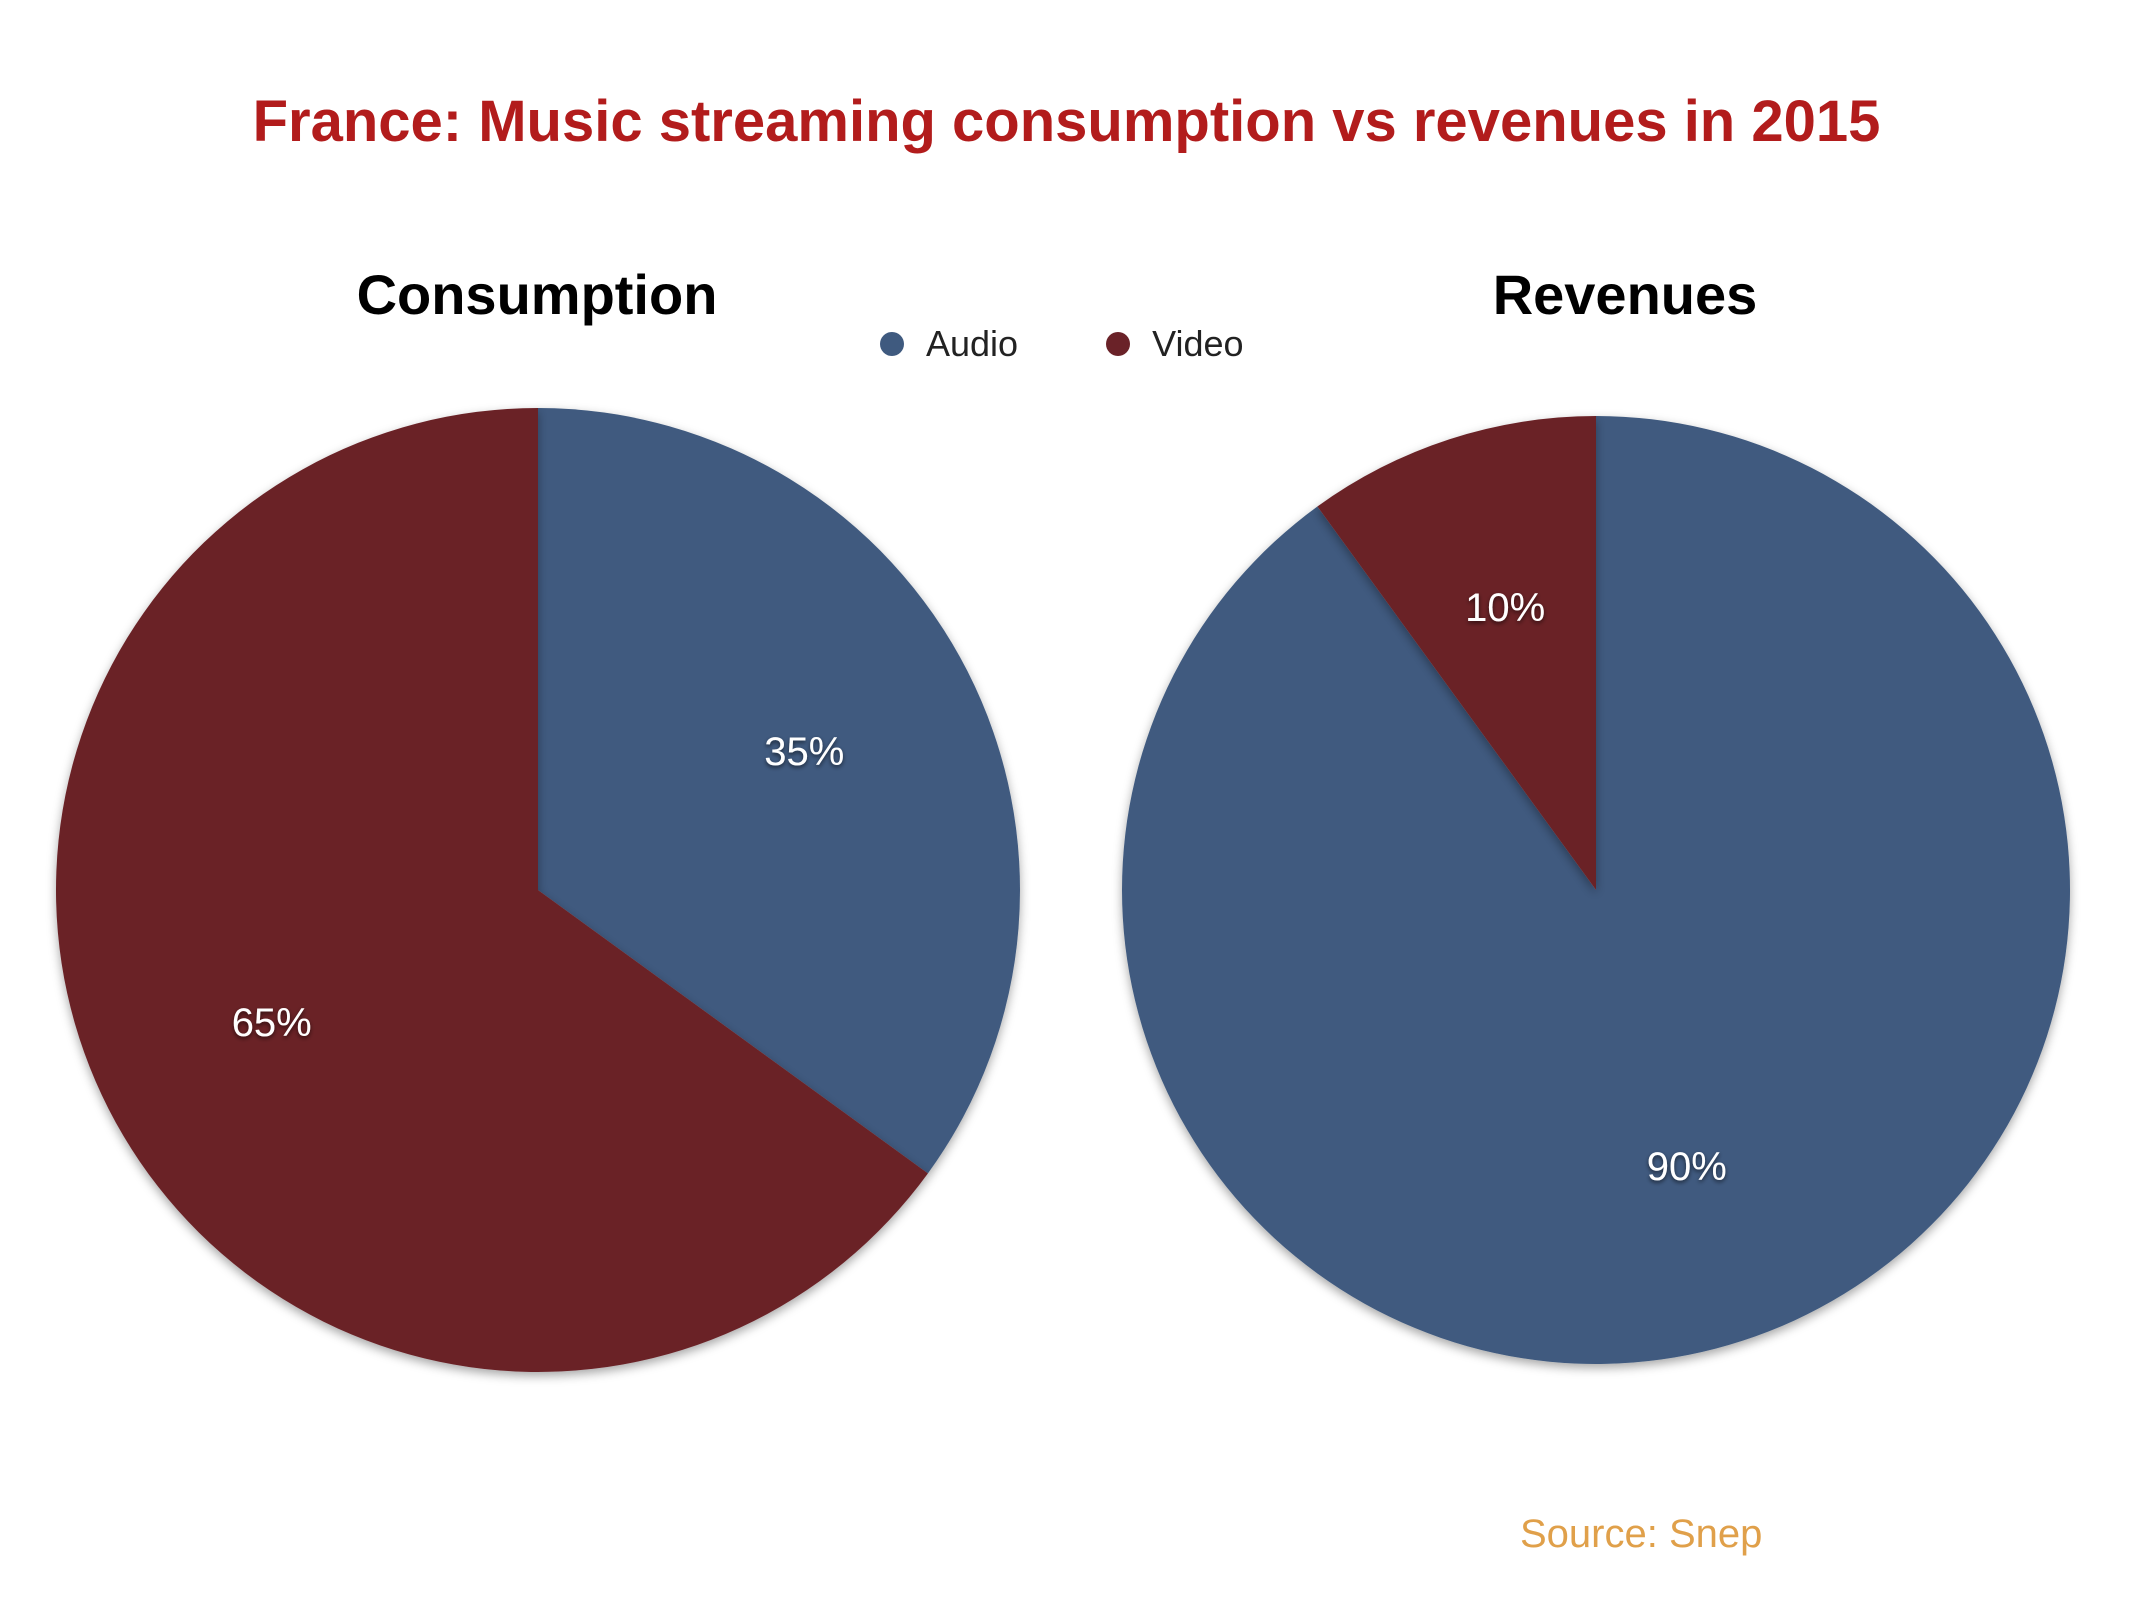 The width and height of the screenshot is (2133, 1600). I want to click on legend-item-video: Video, so click(1175, 344).